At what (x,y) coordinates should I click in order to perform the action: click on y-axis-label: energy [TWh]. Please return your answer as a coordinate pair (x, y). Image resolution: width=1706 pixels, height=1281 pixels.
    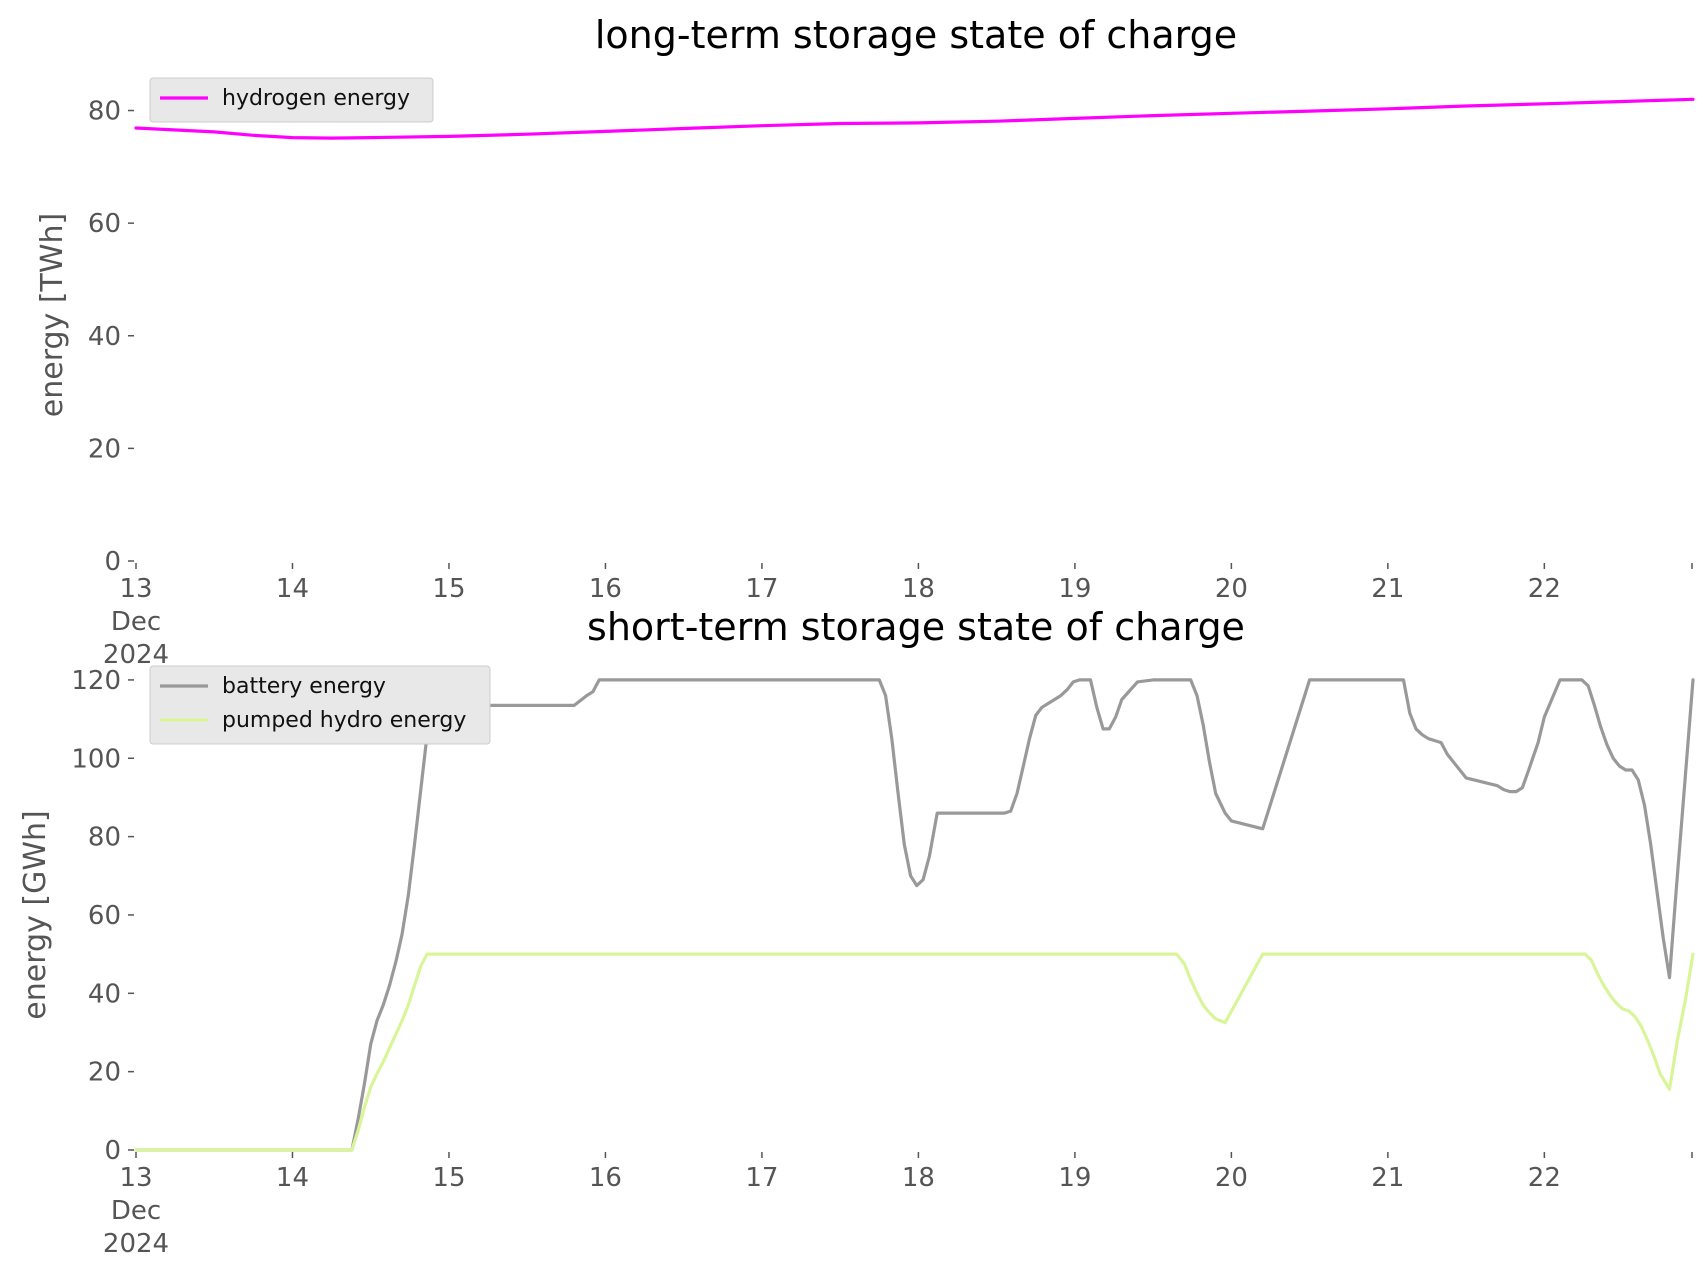
    Looking at the image, I should click on (52, 315).